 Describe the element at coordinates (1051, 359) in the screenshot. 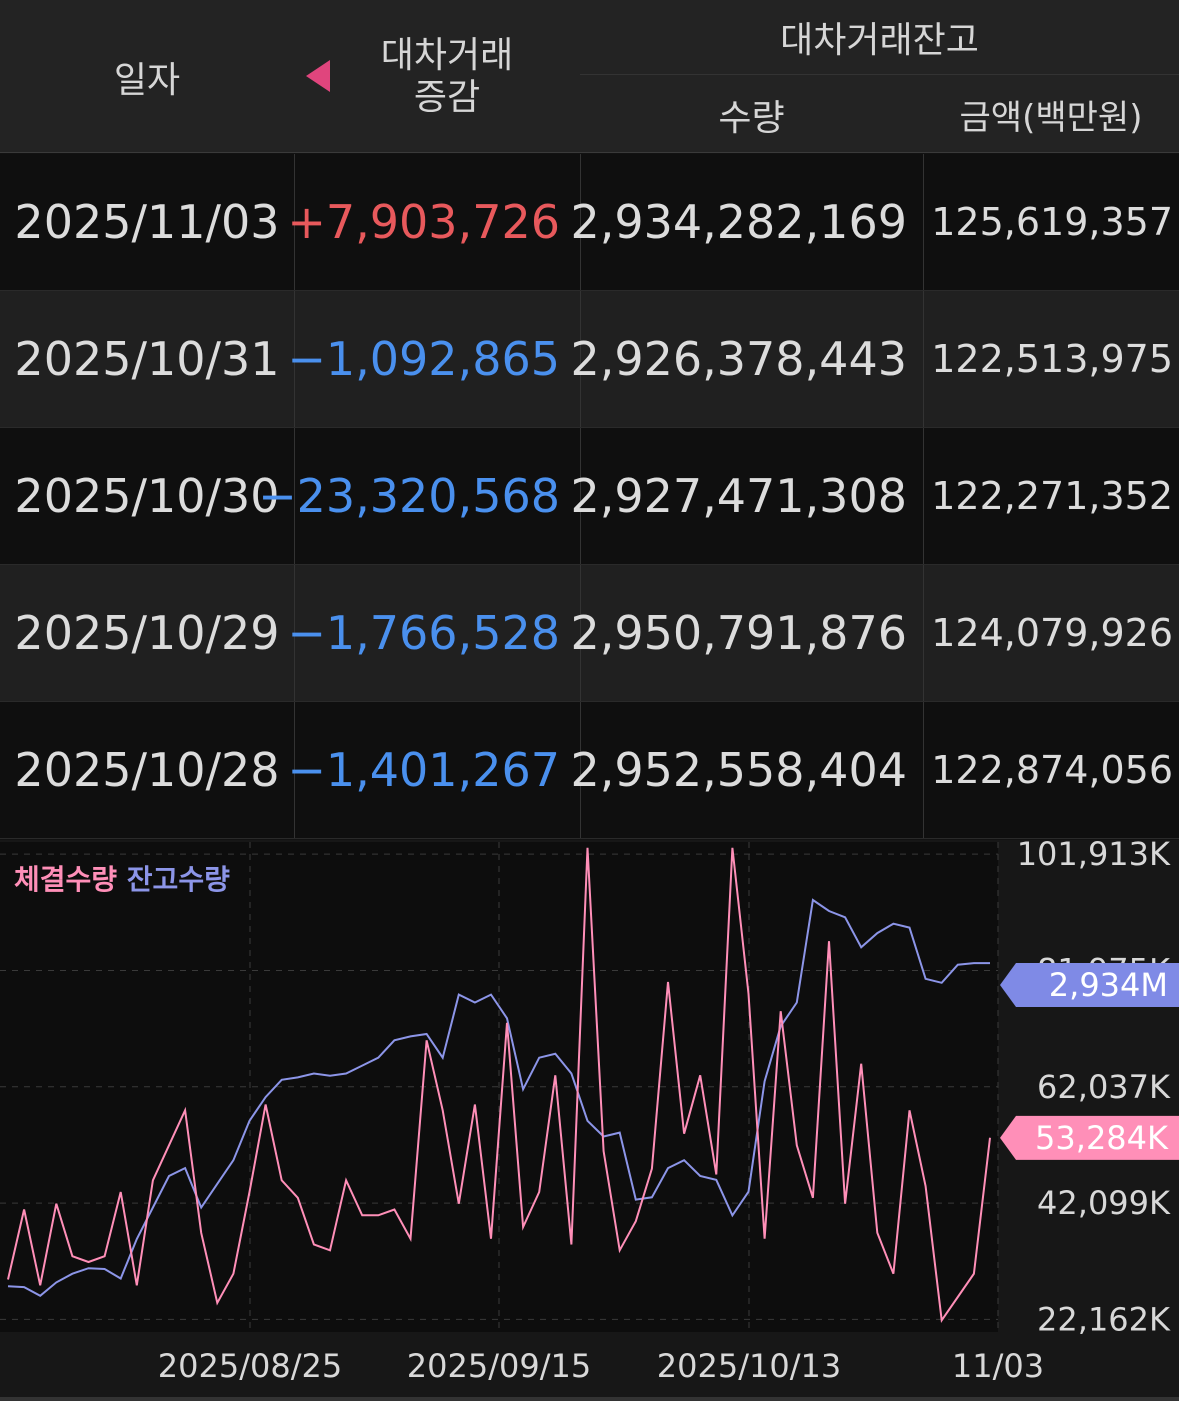

I see `row-amount: 122,513,975` at that location.